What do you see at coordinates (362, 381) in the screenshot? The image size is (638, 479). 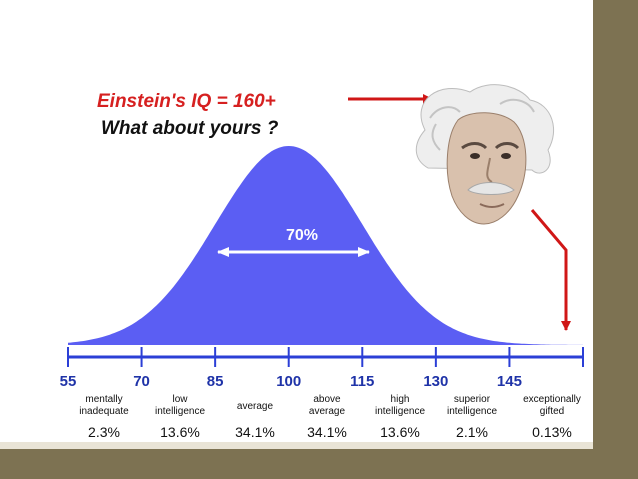 I see `x-tick-label: 115` at bounding box center [362, 381].